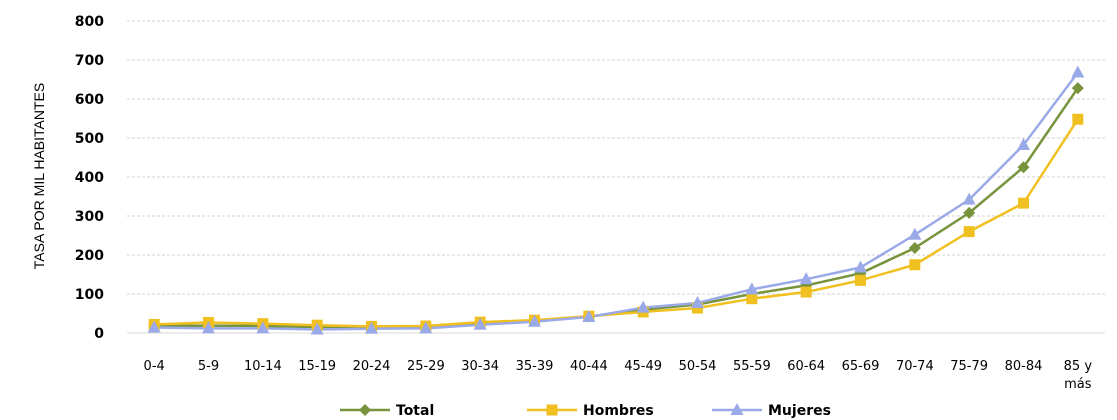 This screenshot has width=1117, height=420. Describe the element at coordinates (861, 366) in the screenshot. I see `x-tick-label: 65-69` at that location.